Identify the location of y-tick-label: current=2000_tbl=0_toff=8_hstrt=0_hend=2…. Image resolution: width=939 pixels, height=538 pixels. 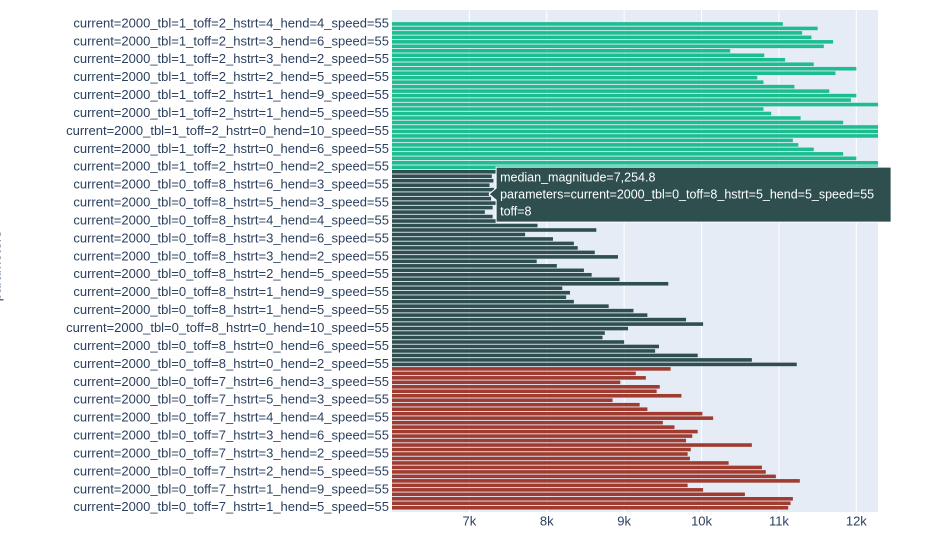
(231, 363).